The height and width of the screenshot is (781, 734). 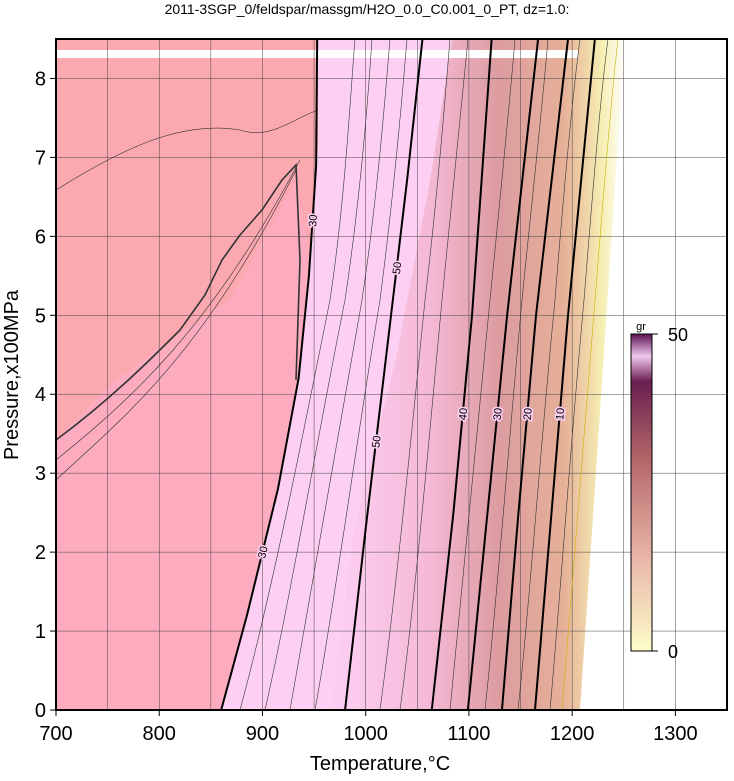 I want to click on x-tick-label: 1100, so click(x=468, y=734).